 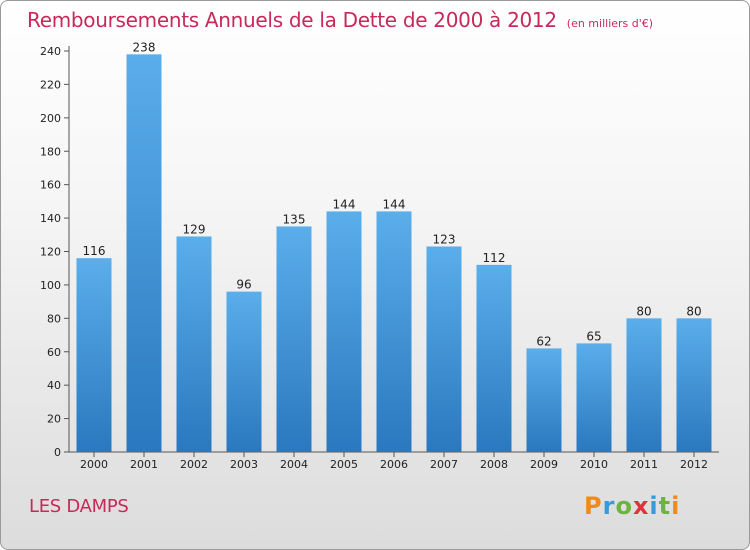 What do you see at coordinates (641, 506) in the screenshot?
I see `logo-letter: x` at bounding box center [641, 506].